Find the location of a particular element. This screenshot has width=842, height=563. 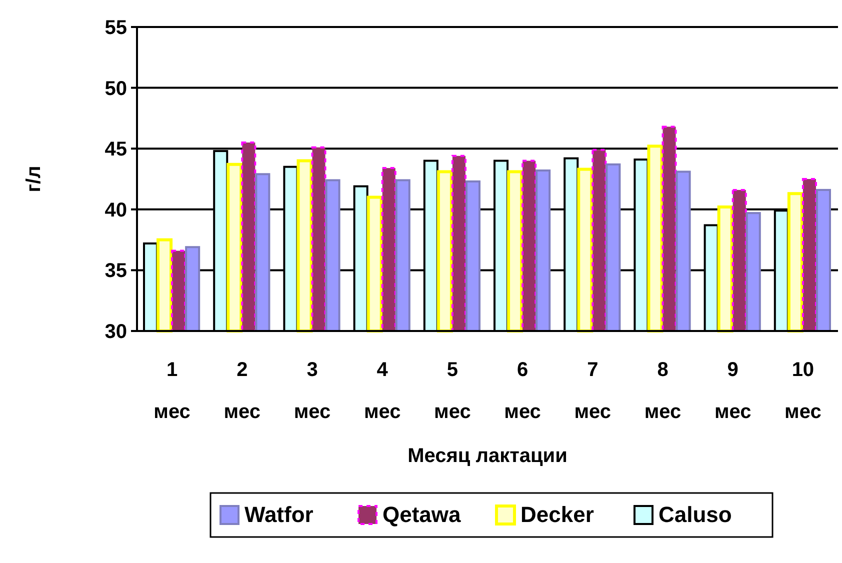

y-tick-label: 30 is located at coordinates (115, 332).